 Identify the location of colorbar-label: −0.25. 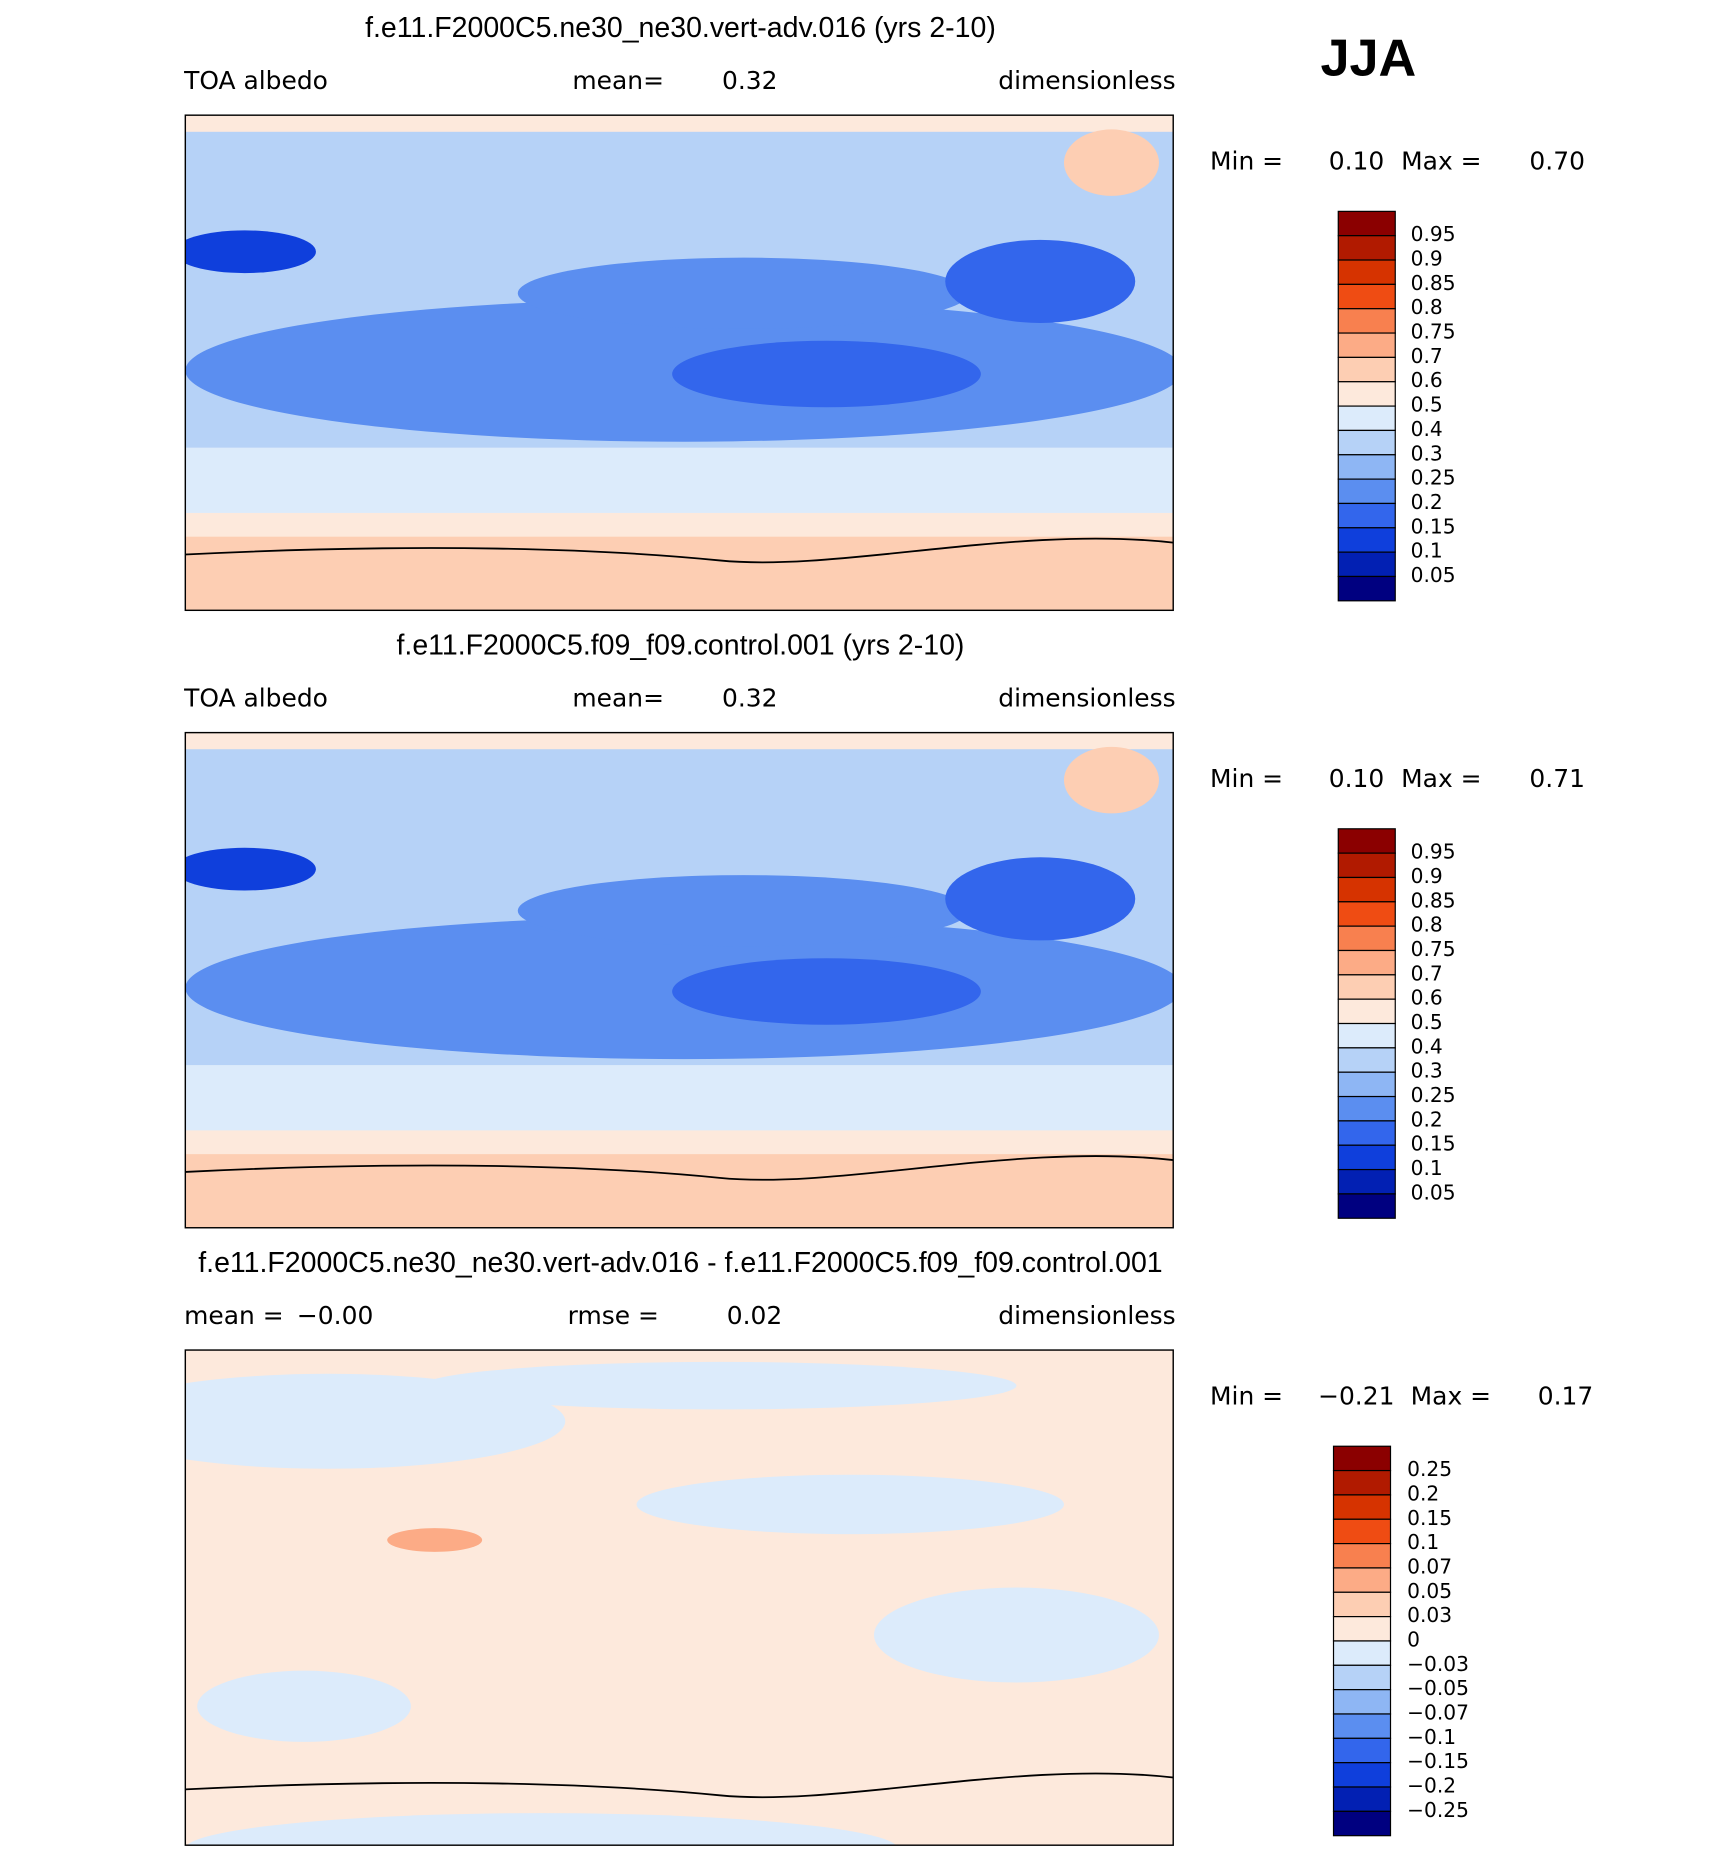
(1438, 1810).